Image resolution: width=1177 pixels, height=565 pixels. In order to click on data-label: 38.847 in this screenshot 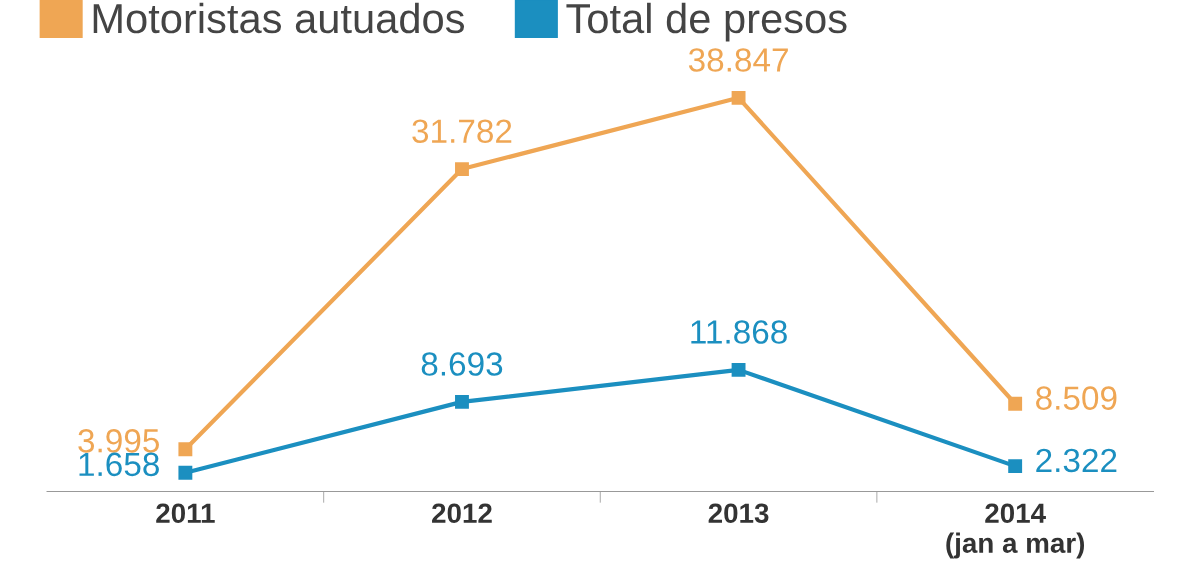, I will do `click(738, 60)`.